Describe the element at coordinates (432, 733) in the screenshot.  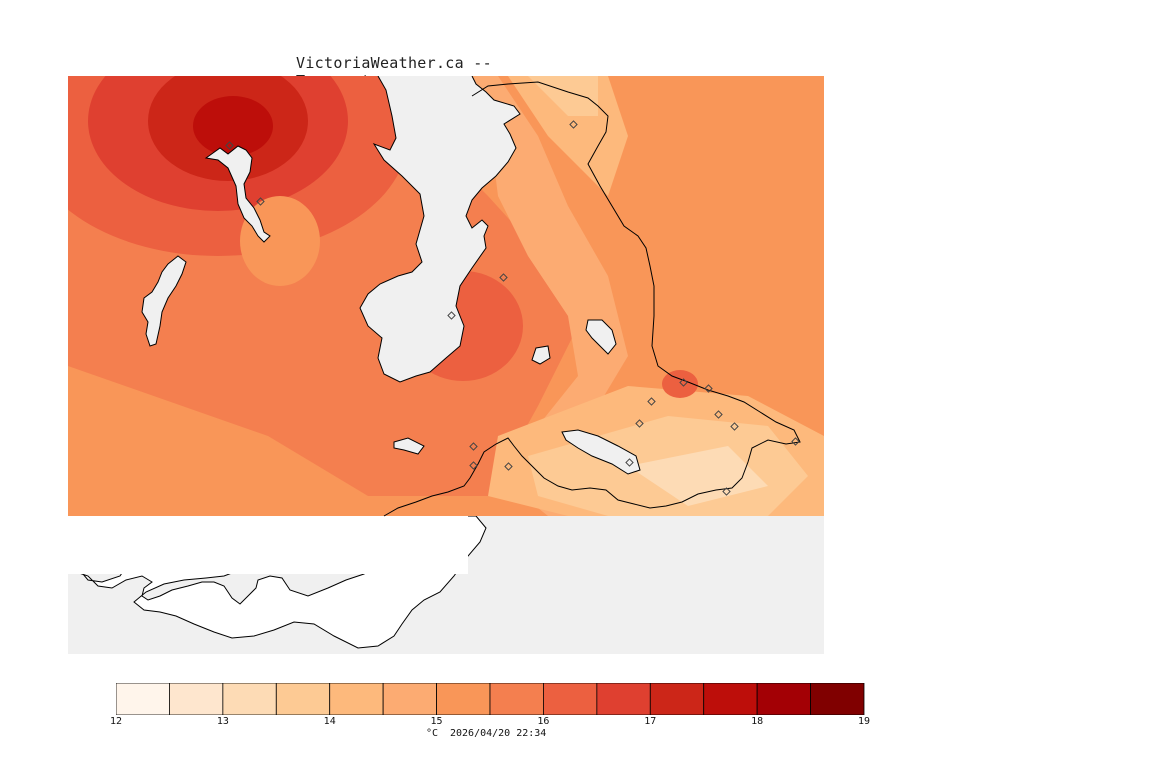
I see `units-label: °C` at that location.